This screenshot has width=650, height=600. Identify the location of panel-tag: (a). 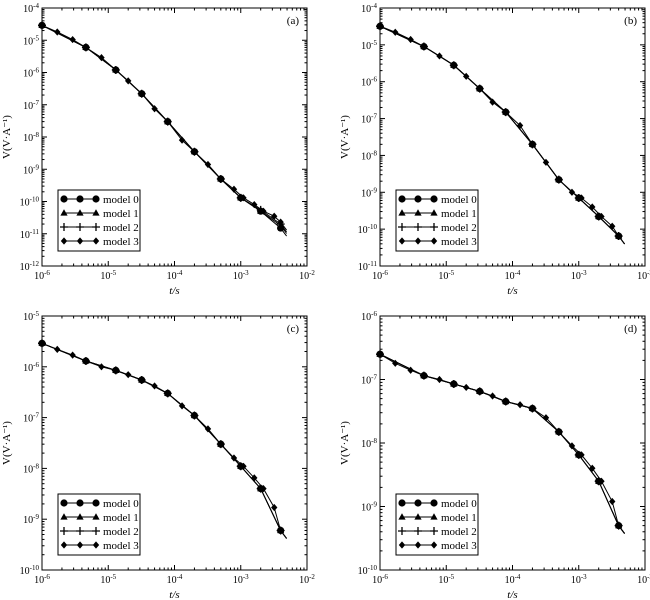
(293, 21).